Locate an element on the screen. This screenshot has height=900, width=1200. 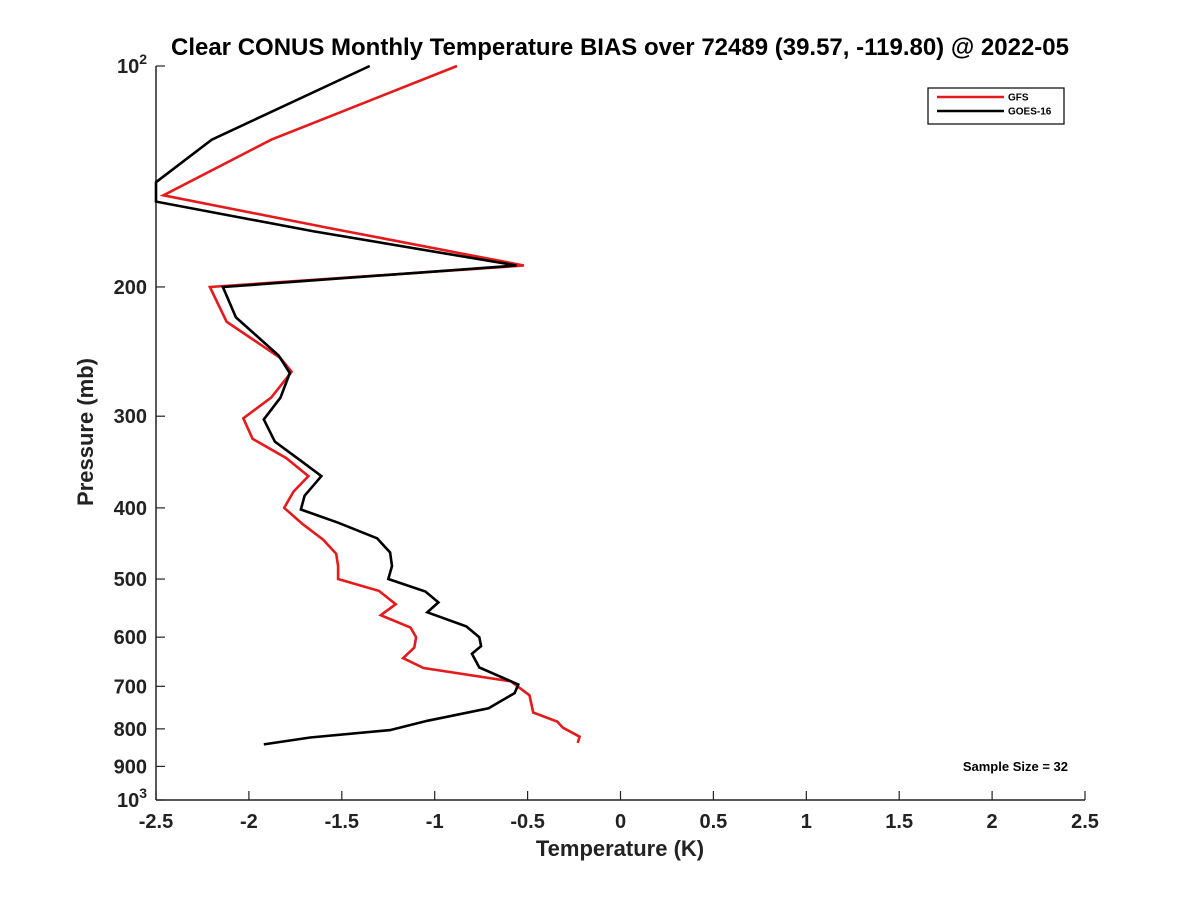
x-tick-label: 0.5 is located at coordinates (713, 822).